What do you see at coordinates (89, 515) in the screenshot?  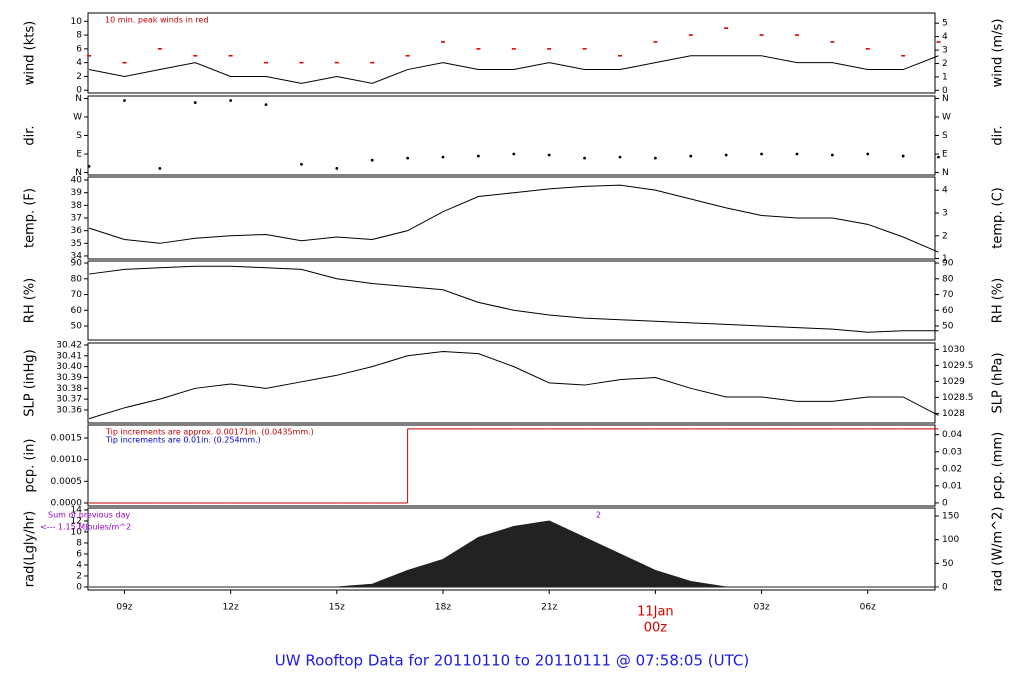 I see `annotation: Sum of previous day` at bounding box center [89, 515].